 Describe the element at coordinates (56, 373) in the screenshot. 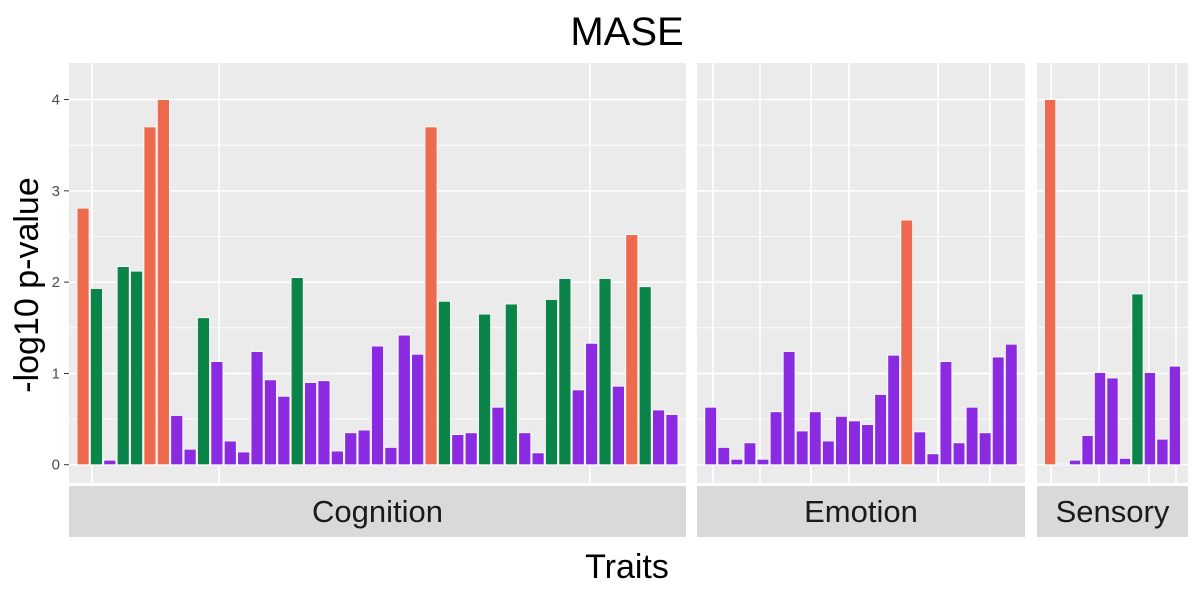

I see `y-tick-label: 1` at that location.